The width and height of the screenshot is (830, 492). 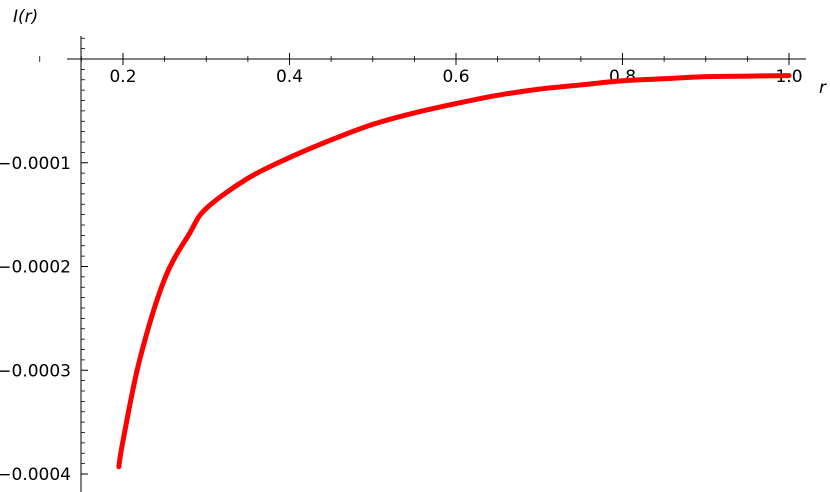 I want to click on y-tick-label: −0.0001, so click(x=35, y=164).